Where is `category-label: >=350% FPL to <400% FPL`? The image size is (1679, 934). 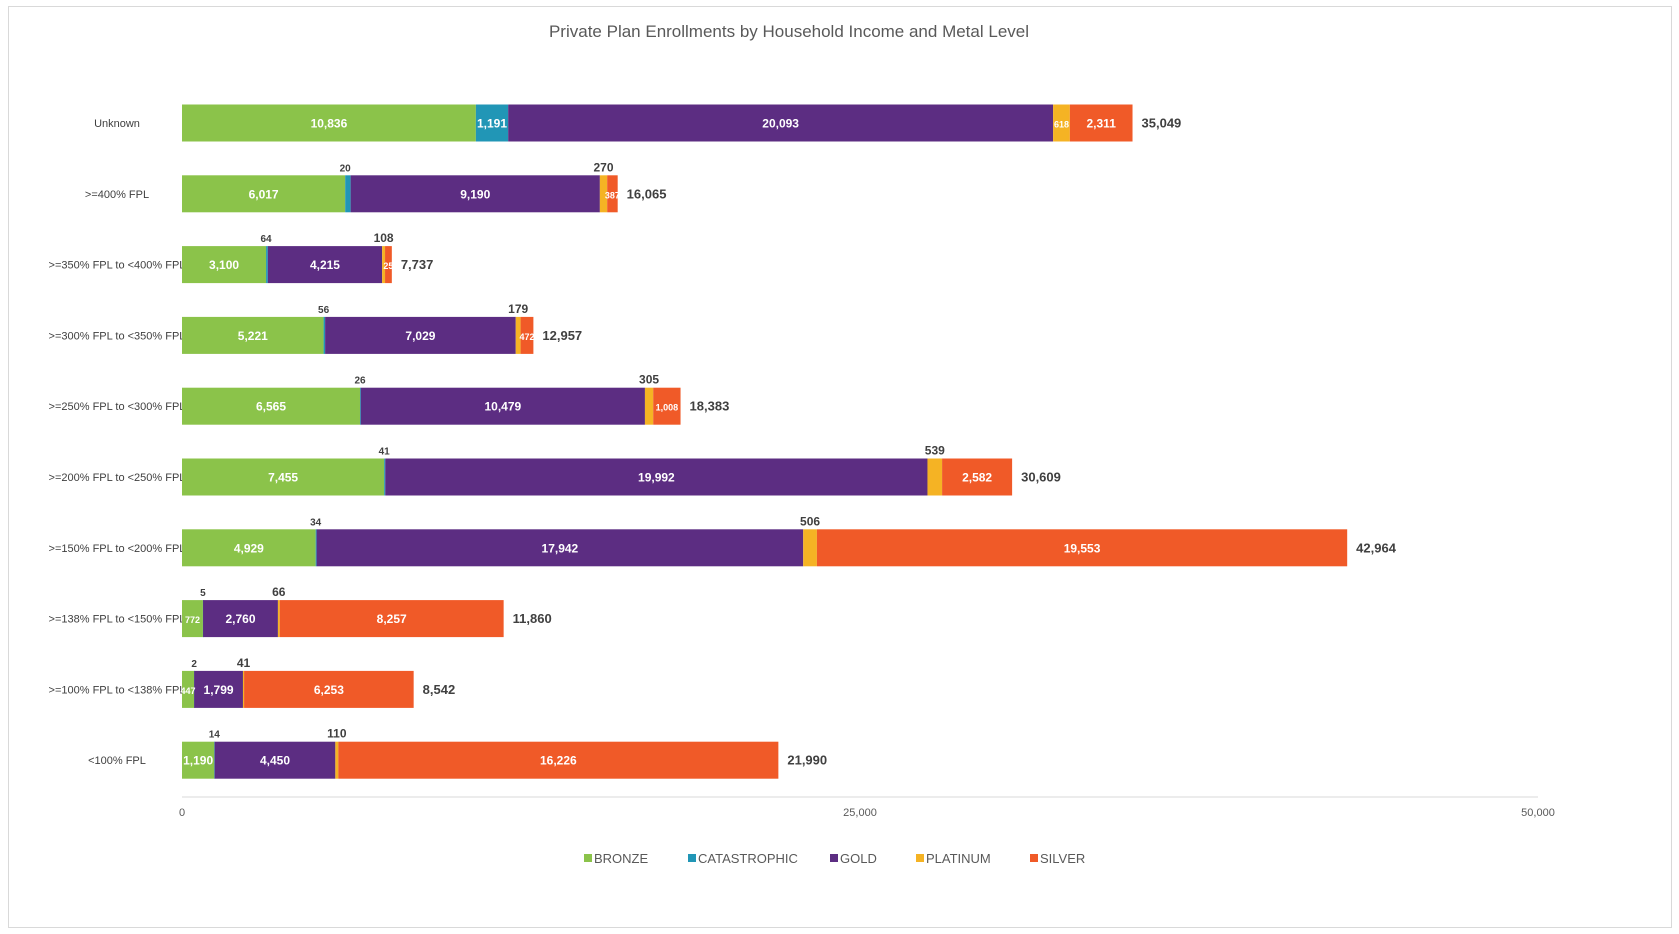 category-label: >=350% FPL to <400% FPL is located at coordinates (117, 266).